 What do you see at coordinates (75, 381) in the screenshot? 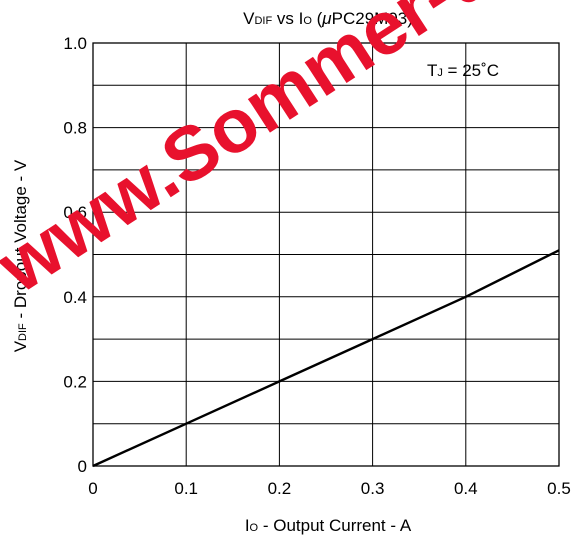
I see `y-tick-label: 0.2` at bounding box center [75, 381].